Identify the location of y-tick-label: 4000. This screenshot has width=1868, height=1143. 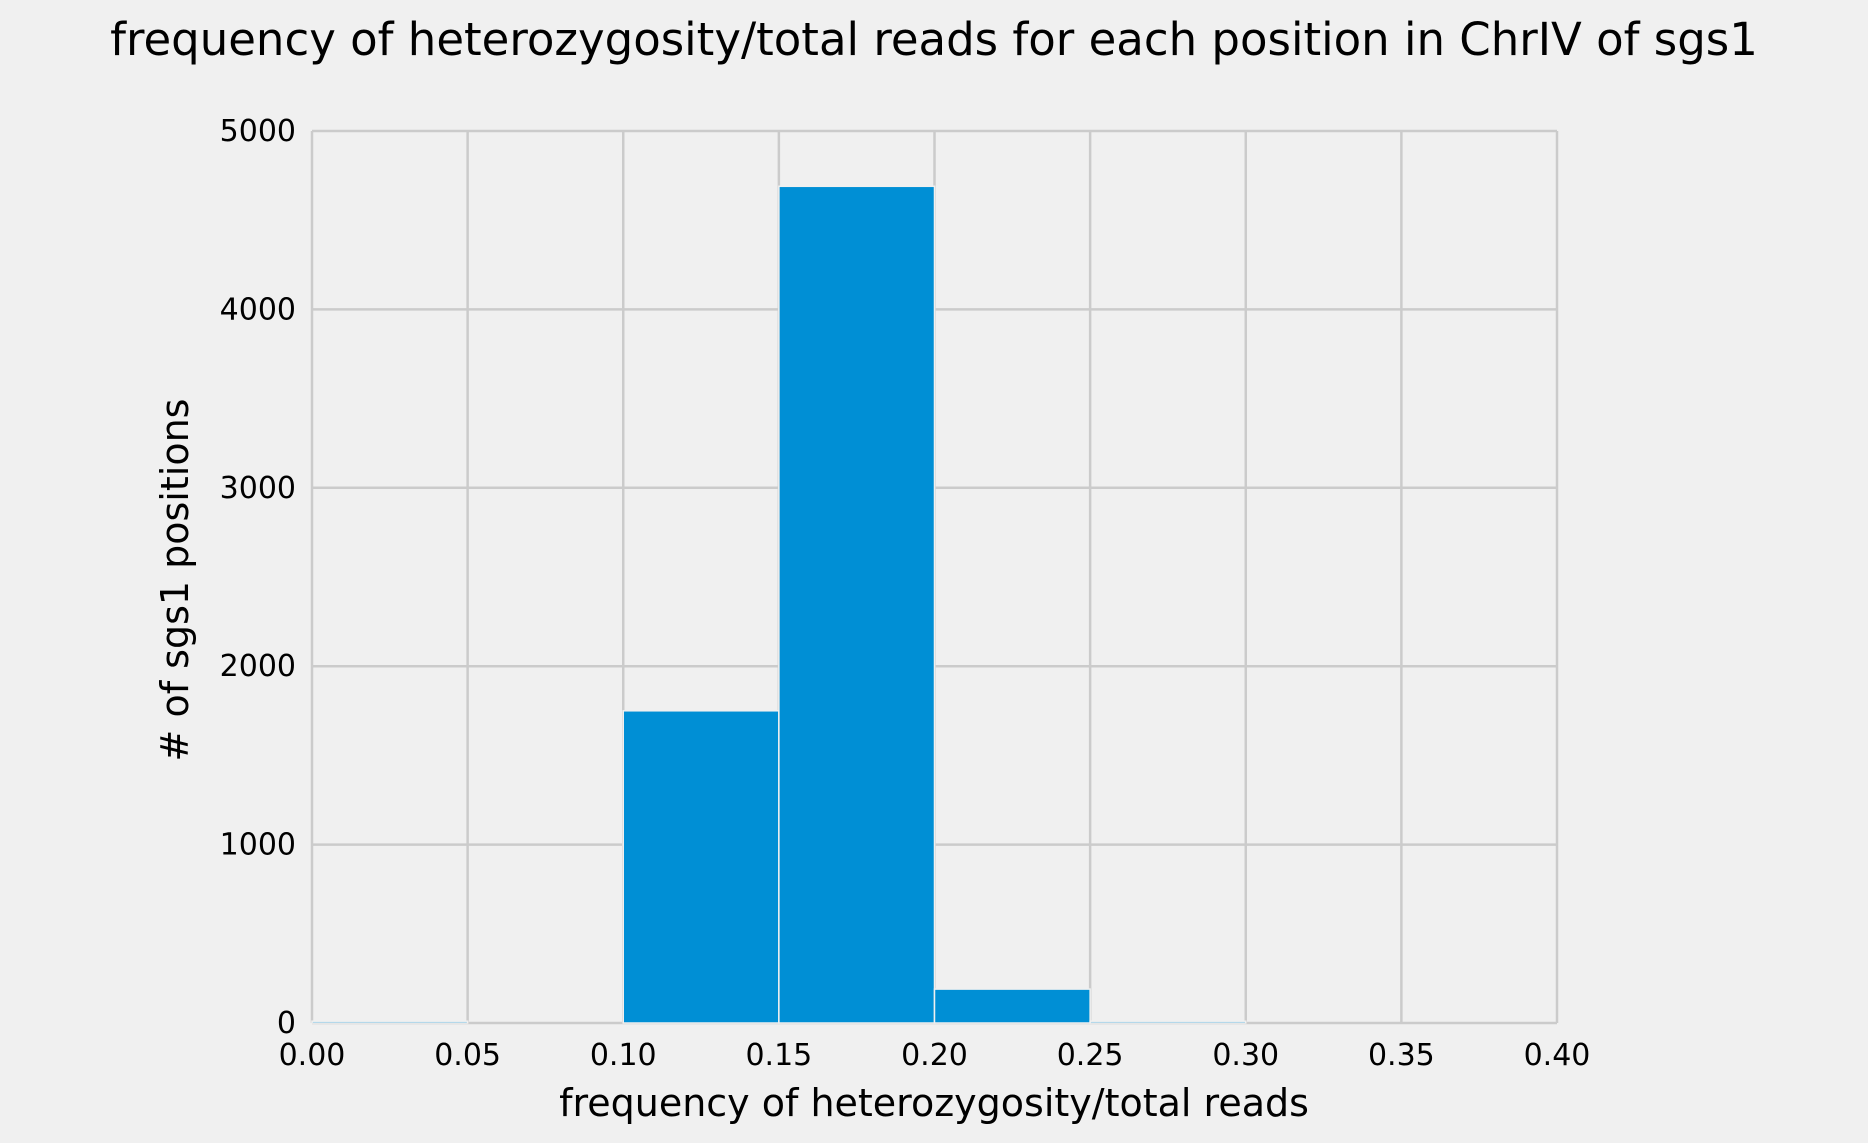
(258, 309).